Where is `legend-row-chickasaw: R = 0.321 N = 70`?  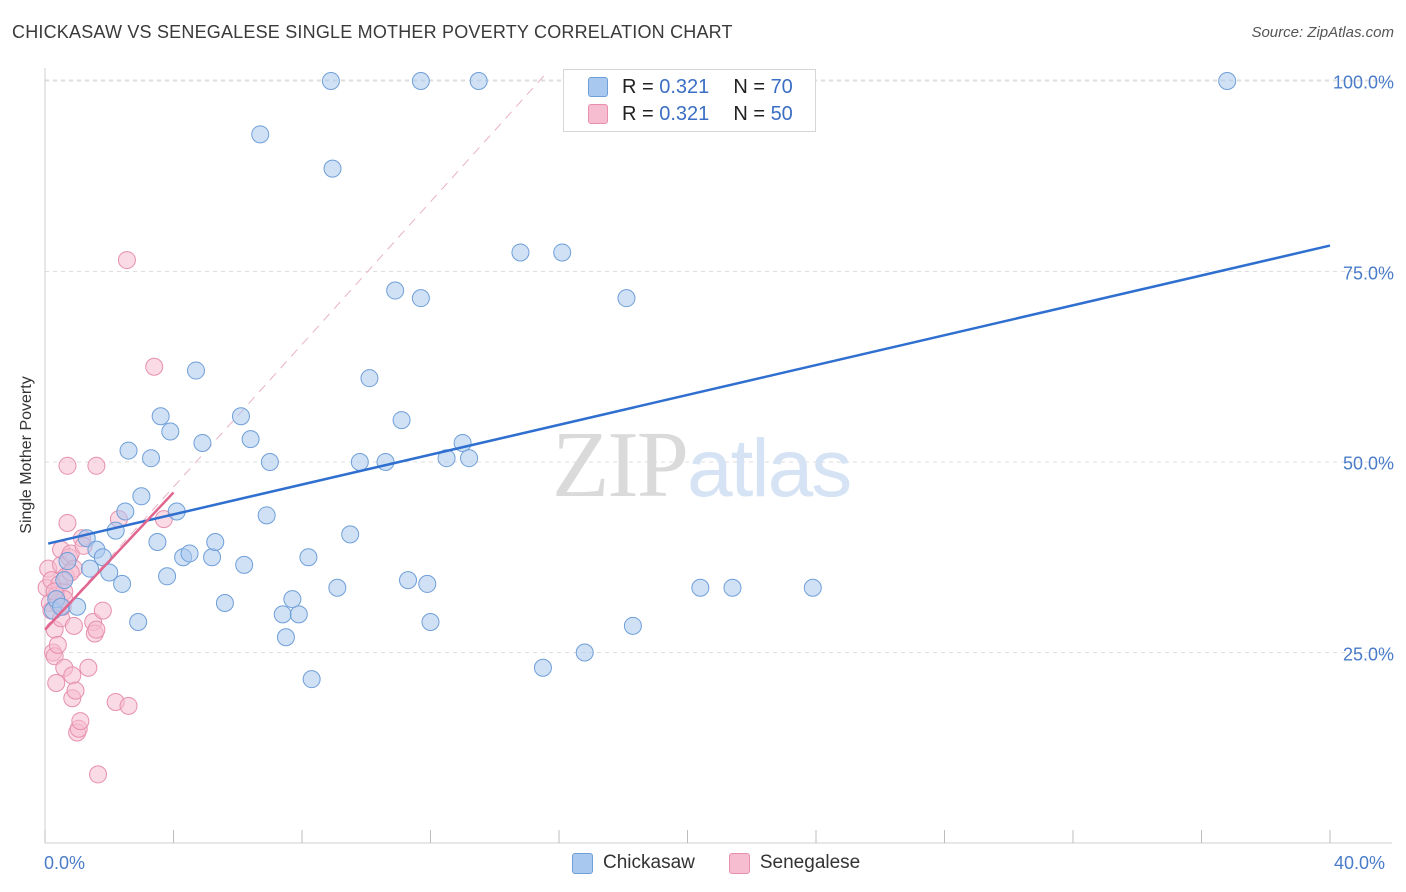
legend-row-chickasaw: R = 0.321 N = 70 is located at coordinates (690, 87).